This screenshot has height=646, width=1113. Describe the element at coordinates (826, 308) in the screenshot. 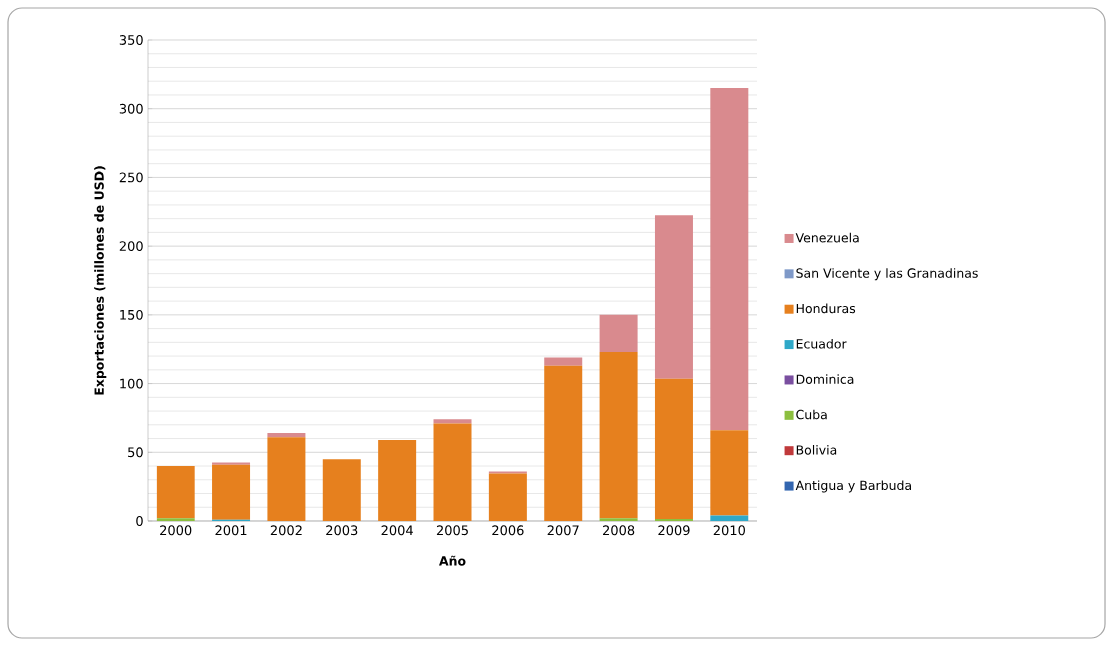

I see `legend-label: Honduras` at that location.